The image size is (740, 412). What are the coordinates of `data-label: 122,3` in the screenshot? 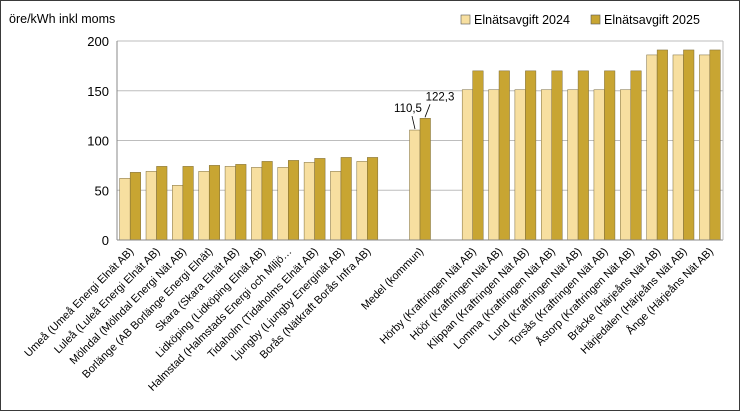 It's located at (440, 97).